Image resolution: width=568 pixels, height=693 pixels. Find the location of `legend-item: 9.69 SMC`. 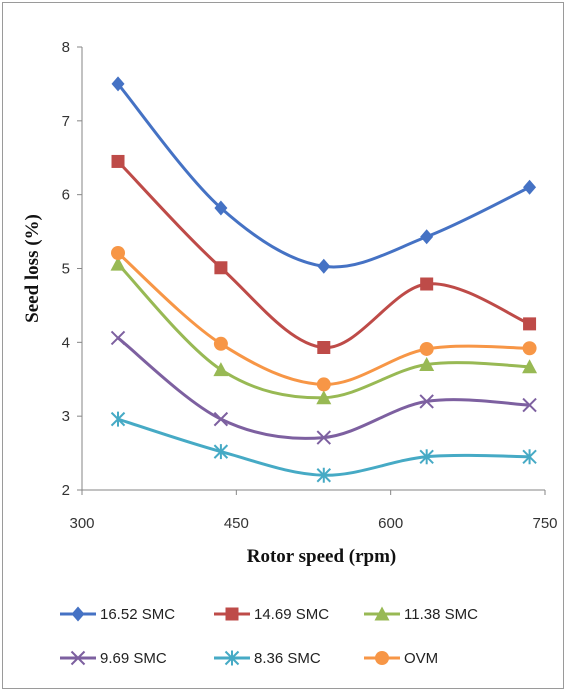

legend-item: 9.69 SMC is located at coordinates (113, 658).